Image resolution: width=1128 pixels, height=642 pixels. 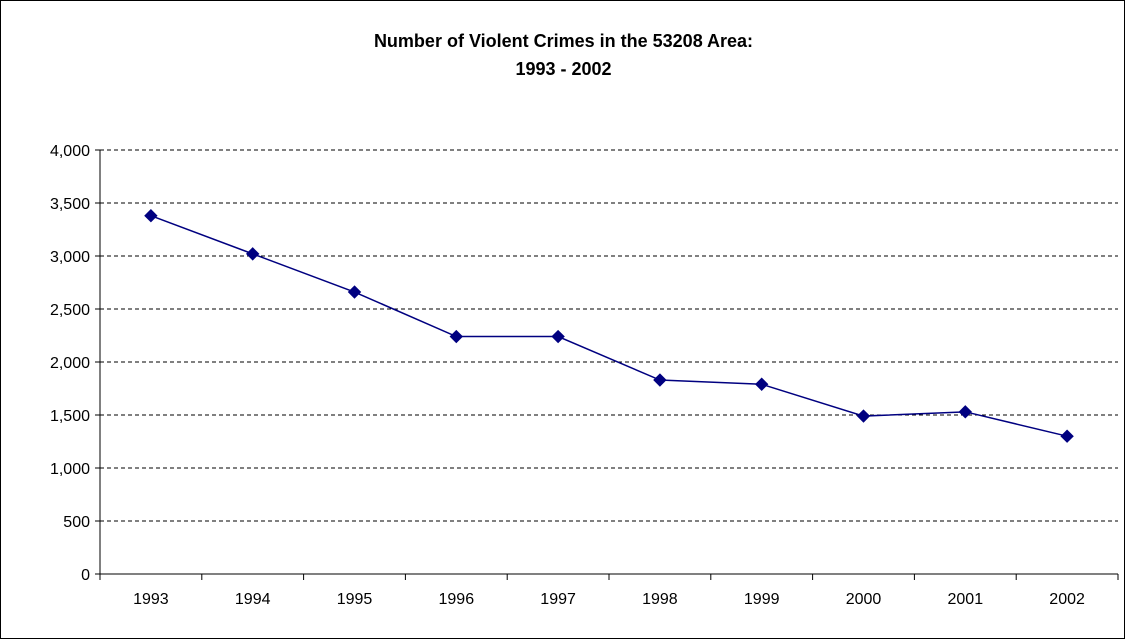 I want to click on y-tick-label: 2,000, so click(x=70, y=363).